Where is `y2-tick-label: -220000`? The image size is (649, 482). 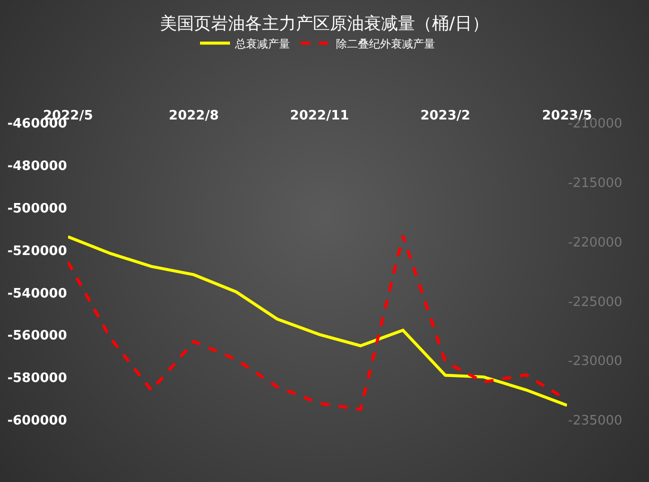
y2-tick-label: -220000 is located at coordinates (595, 242).